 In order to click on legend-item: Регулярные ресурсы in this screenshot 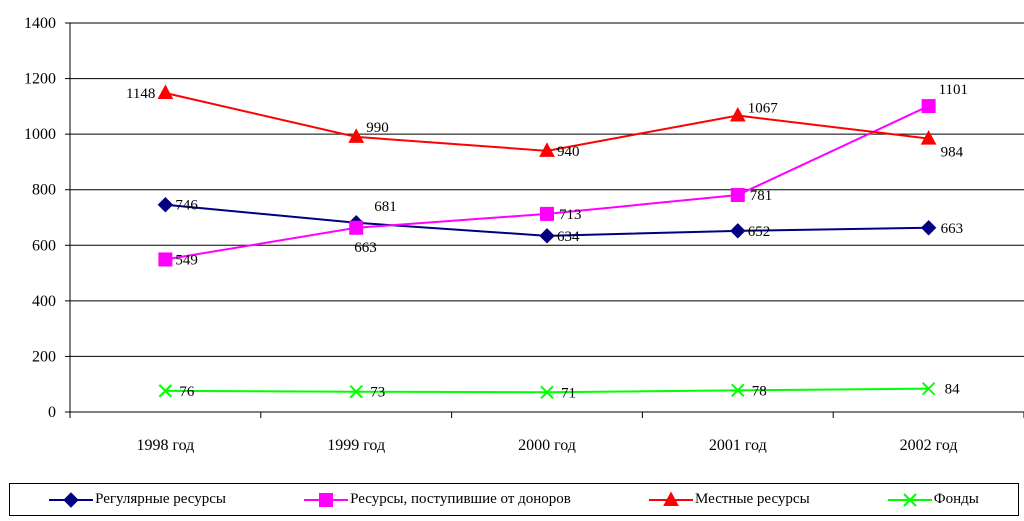, I will do `click(137, 500)`.